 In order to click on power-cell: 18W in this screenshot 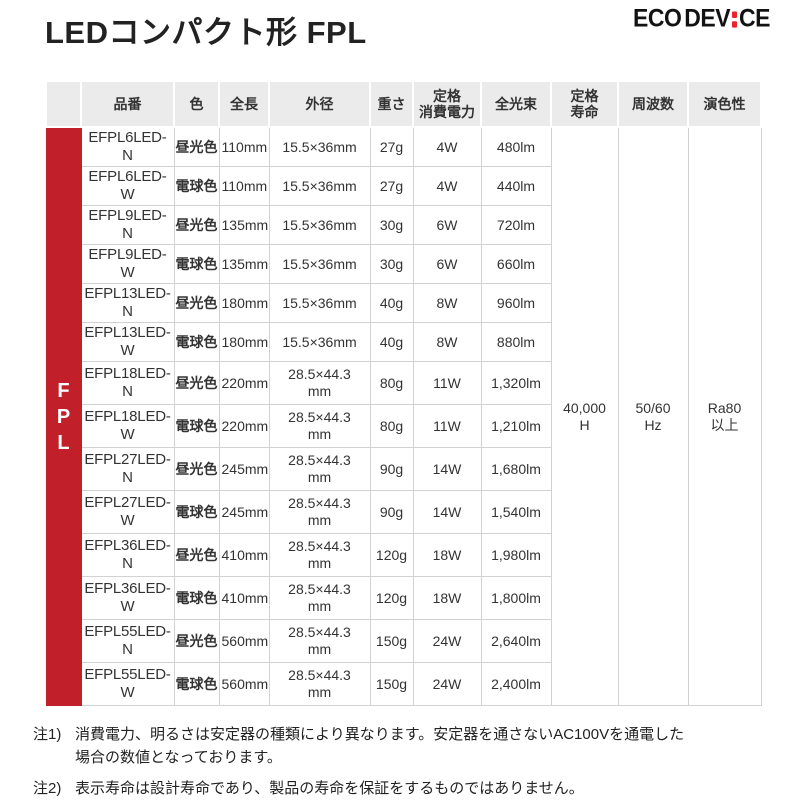, I will do `click(447, 598)`.